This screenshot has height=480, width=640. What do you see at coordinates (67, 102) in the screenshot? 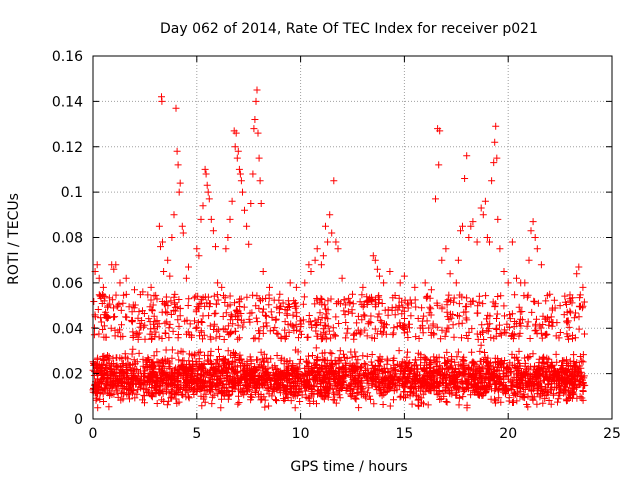
I see `y-tick-label: 0.14` at bounding box center [67, 102].